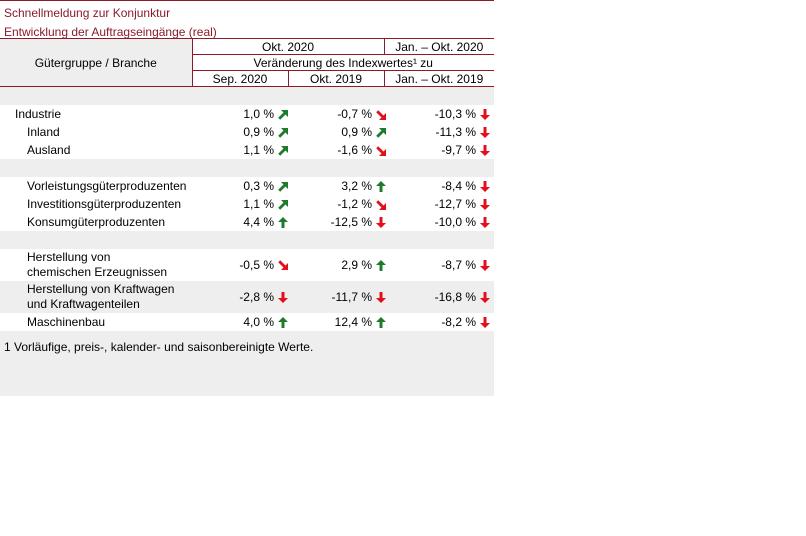 Image resolution: width=806 pixels, height=536 pixels. What do you see at coordinates (330, 186) in the screenshot?
I see `value-okt2019: 3,2 %` at bounding box center [330, 186].